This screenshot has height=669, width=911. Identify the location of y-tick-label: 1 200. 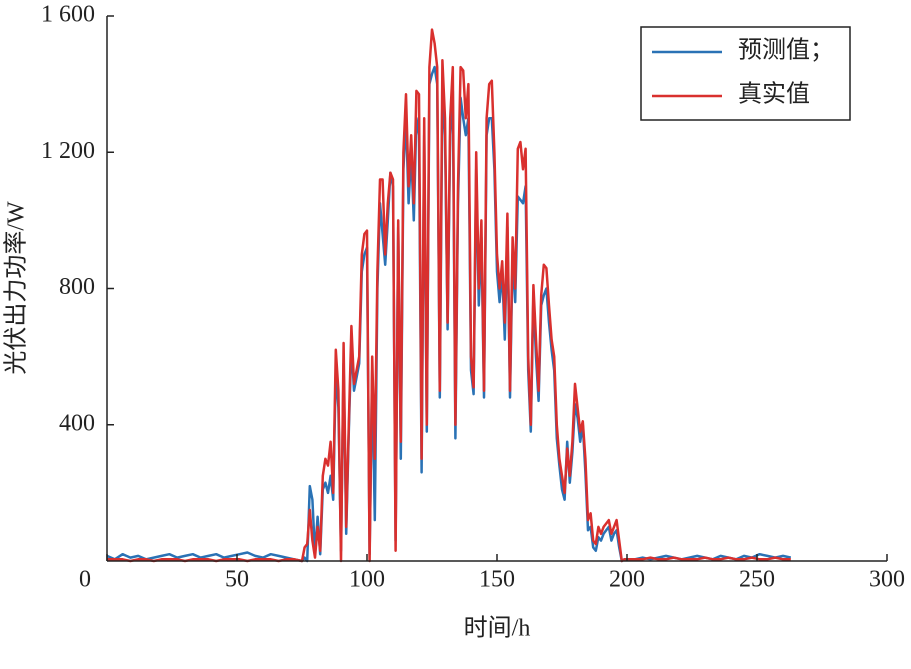
(68, 151).